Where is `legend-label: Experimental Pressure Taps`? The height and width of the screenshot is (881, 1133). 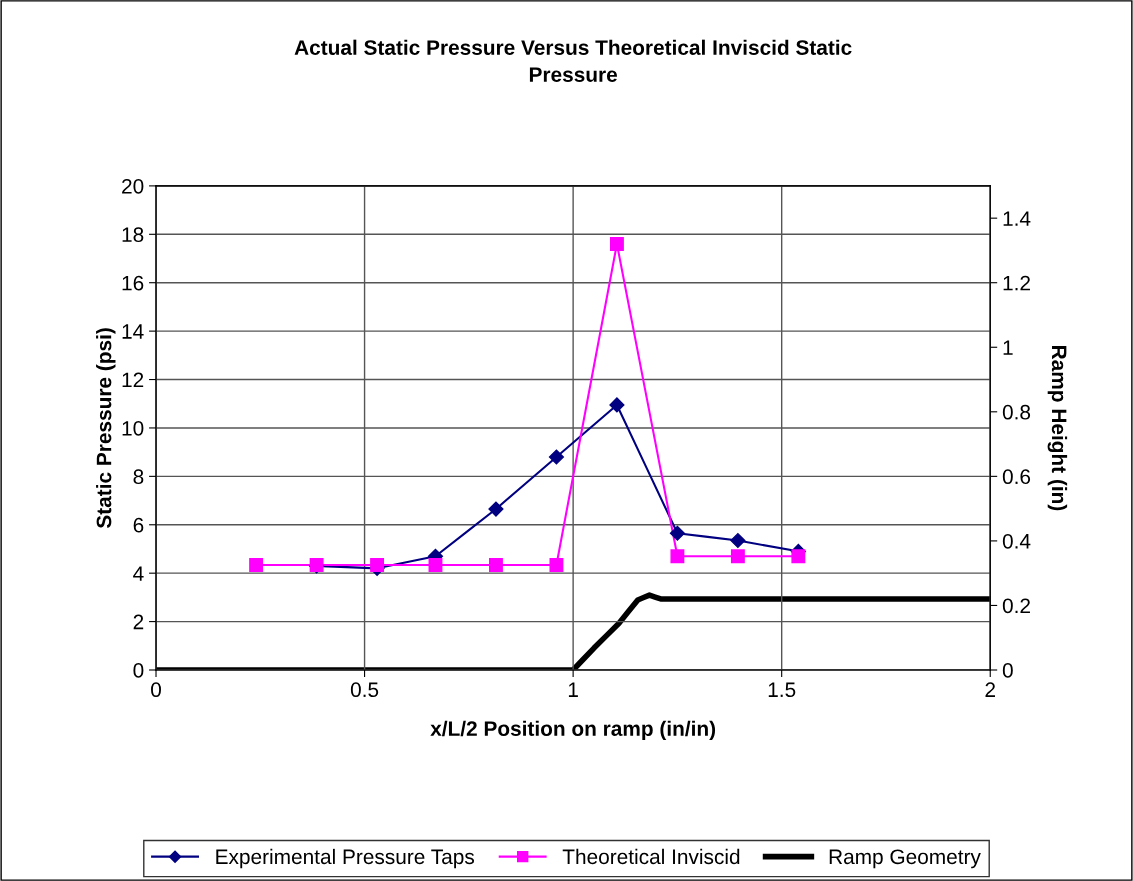
legend-label: Experimental Pressure Taps is located at coordinates (345, 858).